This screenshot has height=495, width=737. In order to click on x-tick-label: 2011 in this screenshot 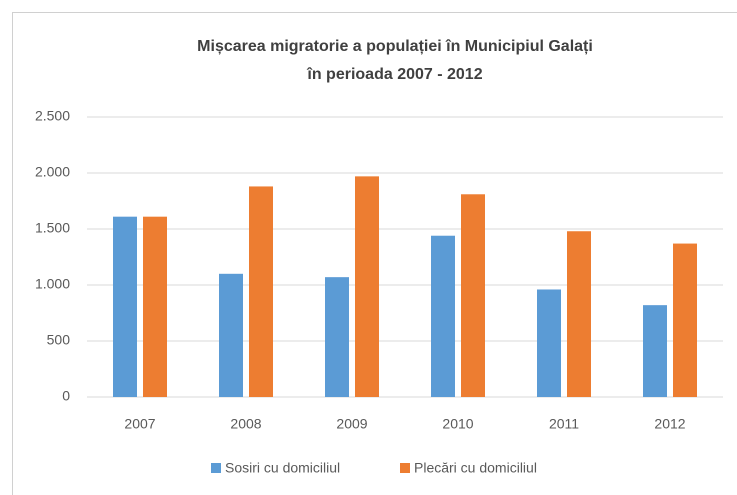, I will do `click(564, 424)`.